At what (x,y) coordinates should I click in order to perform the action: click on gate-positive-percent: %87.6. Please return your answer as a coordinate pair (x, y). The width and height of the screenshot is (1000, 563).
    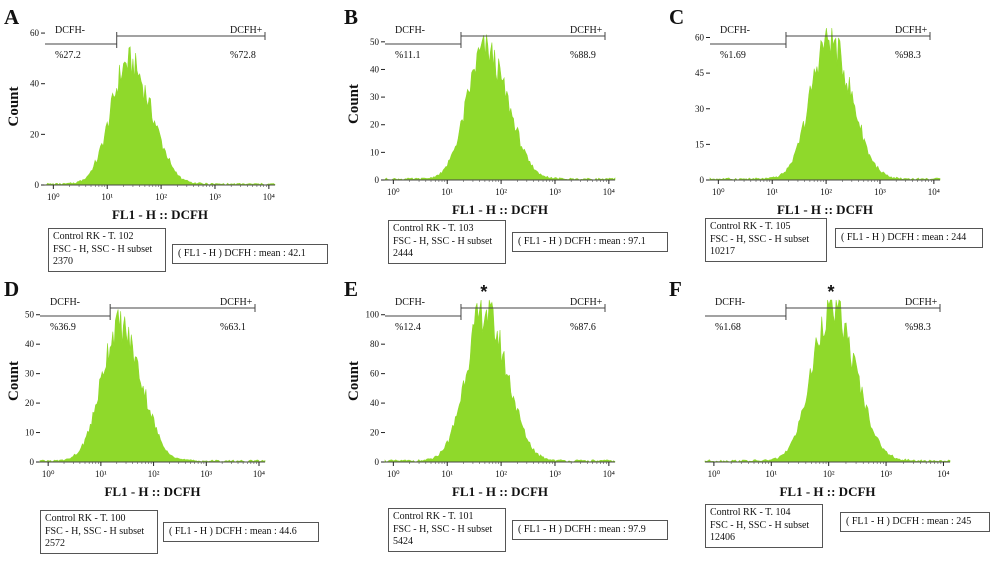
    Looking at the image, I should click on (583, 327).